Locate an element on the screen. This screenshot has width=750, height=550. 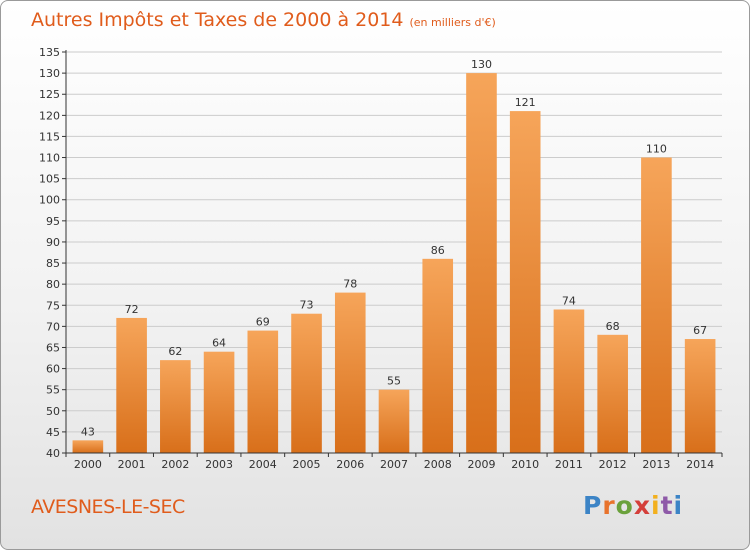
logo-letter: r is located at coordinates (609, 505).